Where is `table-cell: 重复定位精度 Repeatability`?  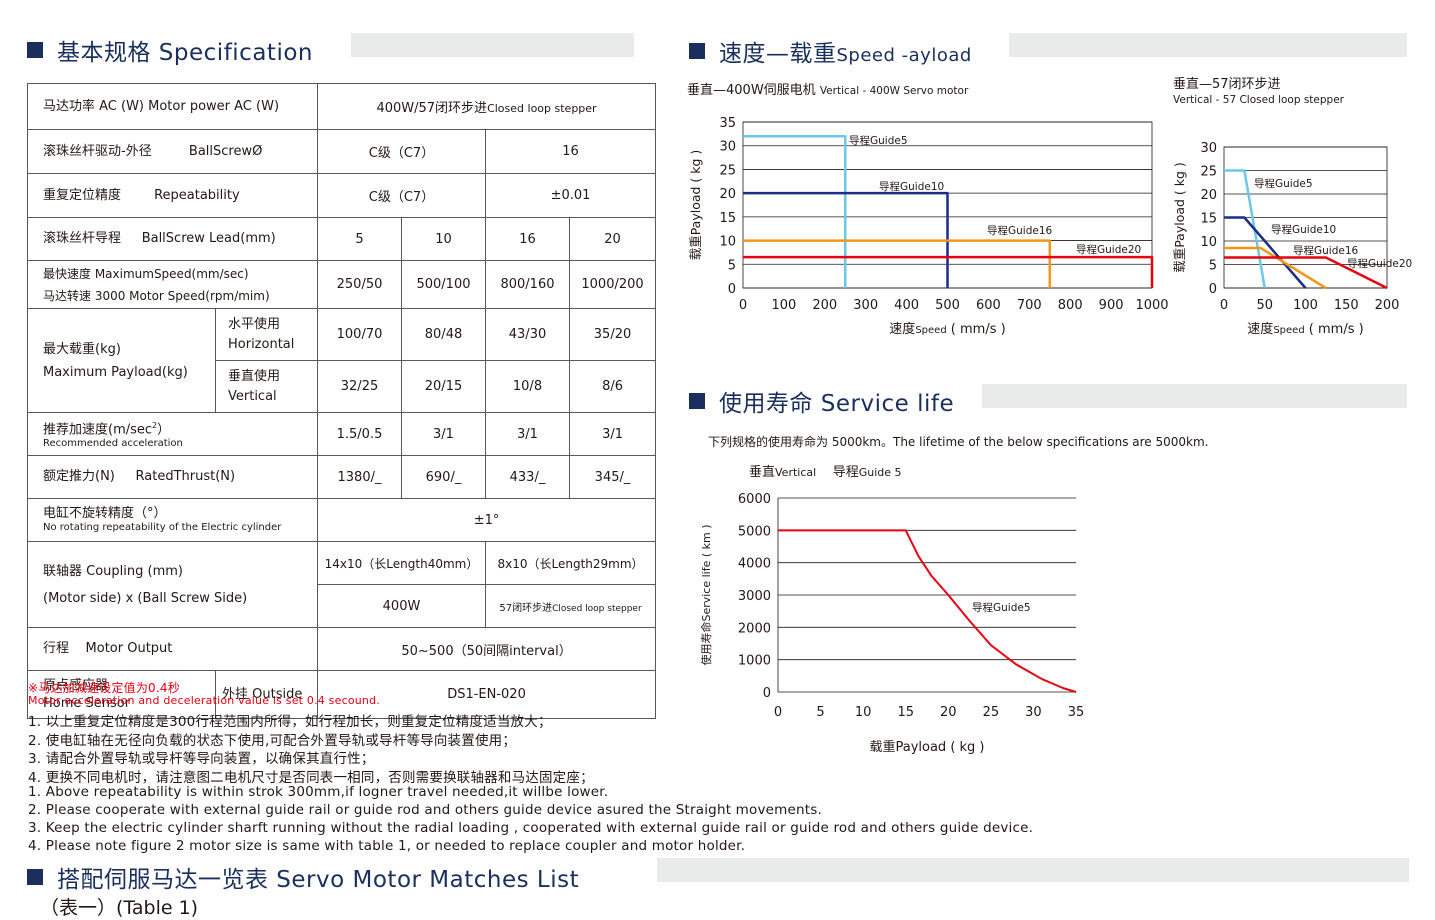
table-cell: 重复定位精度 Repeatability is located at coordinates (172, 195).